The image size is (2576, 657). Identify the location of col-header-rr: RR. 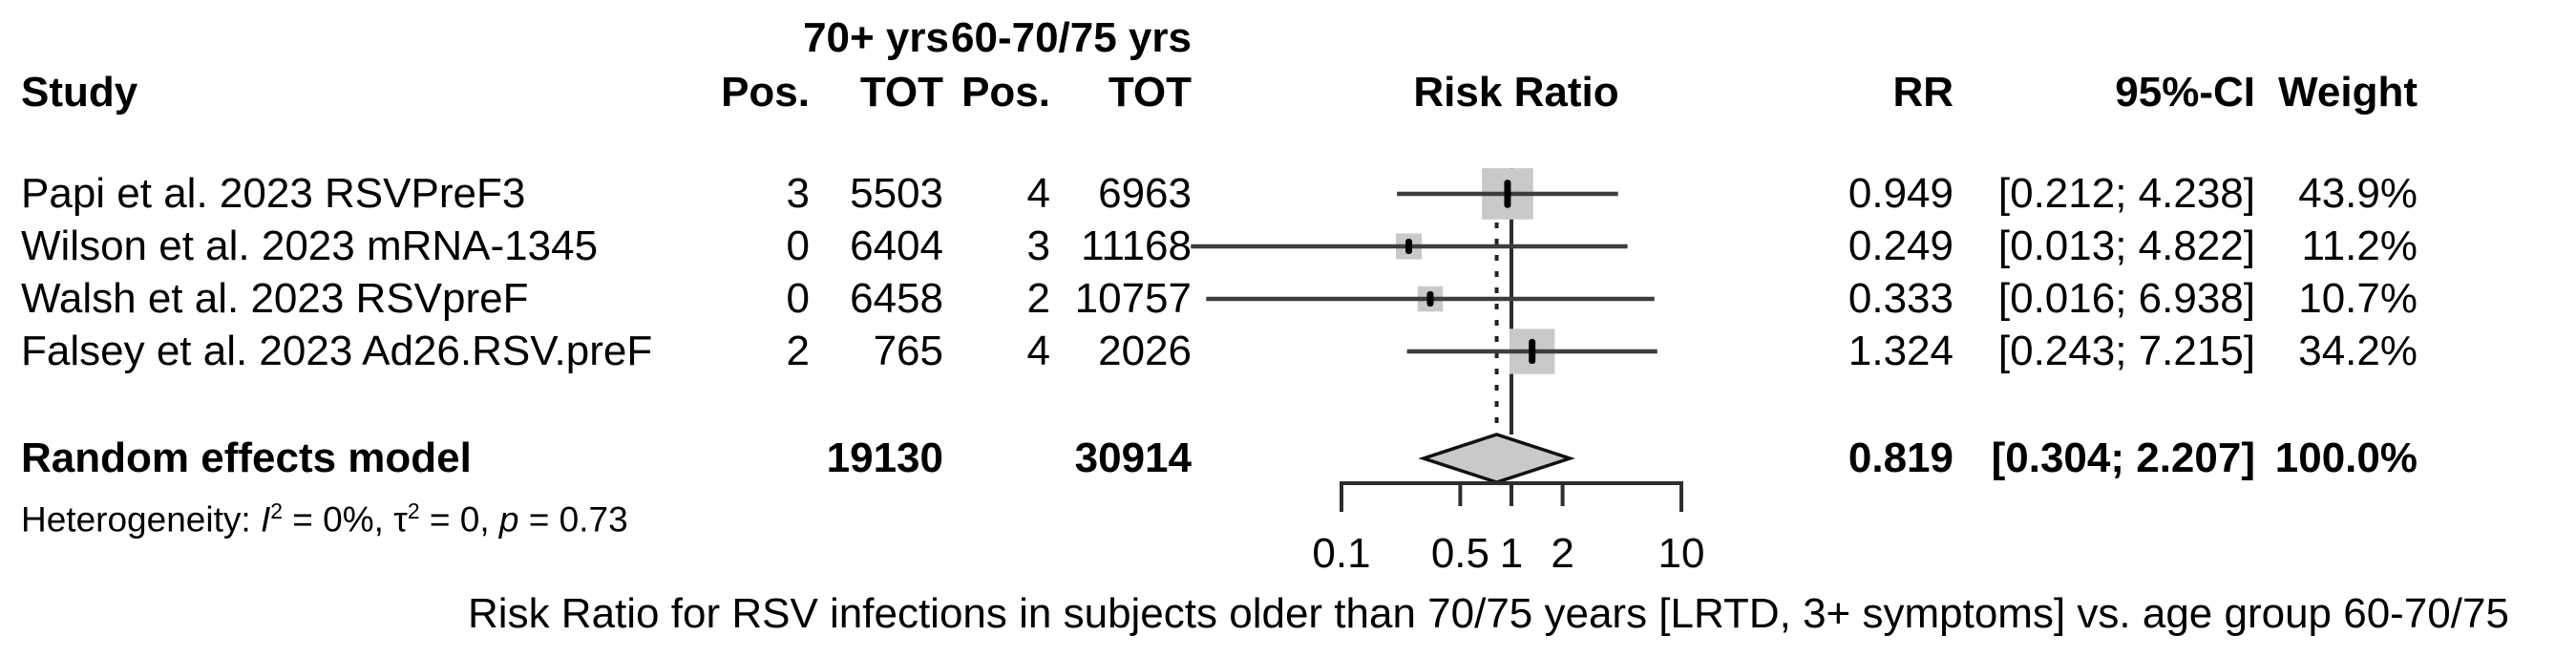
(1922, 92).